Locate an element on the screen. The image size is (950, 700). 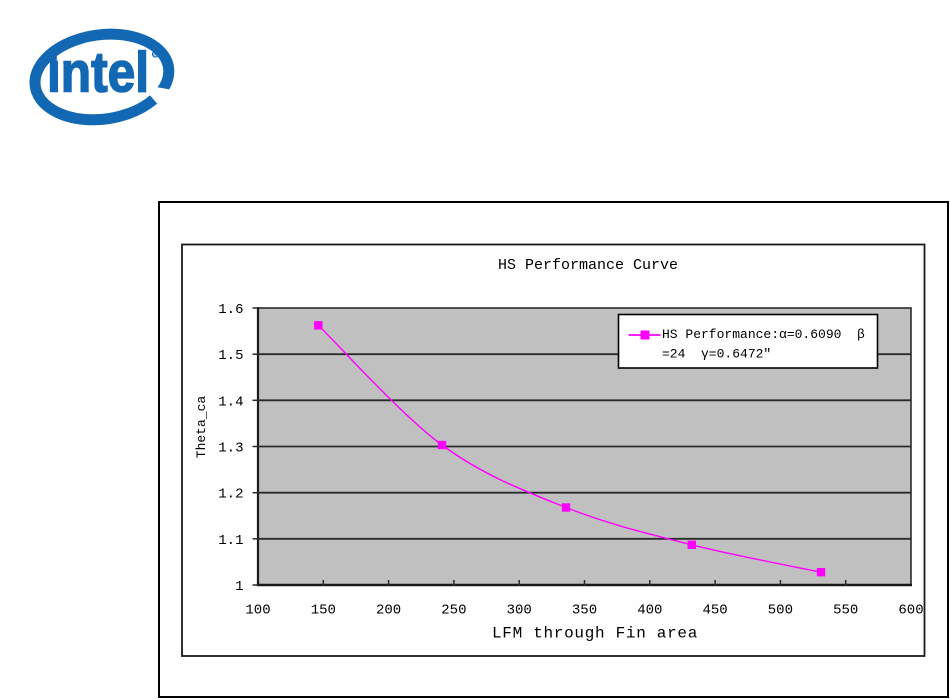
svg-text: 1.4 is located at coordinates (230, 402).